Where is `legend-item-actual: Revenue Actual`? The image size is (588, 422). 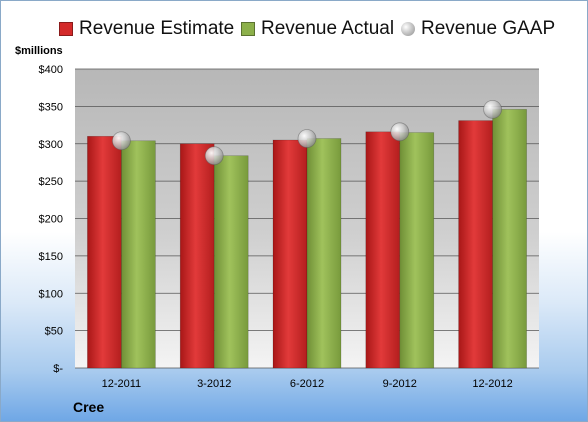
legend-item-actual: Revenue Actual is located at coordinates (317, 29).